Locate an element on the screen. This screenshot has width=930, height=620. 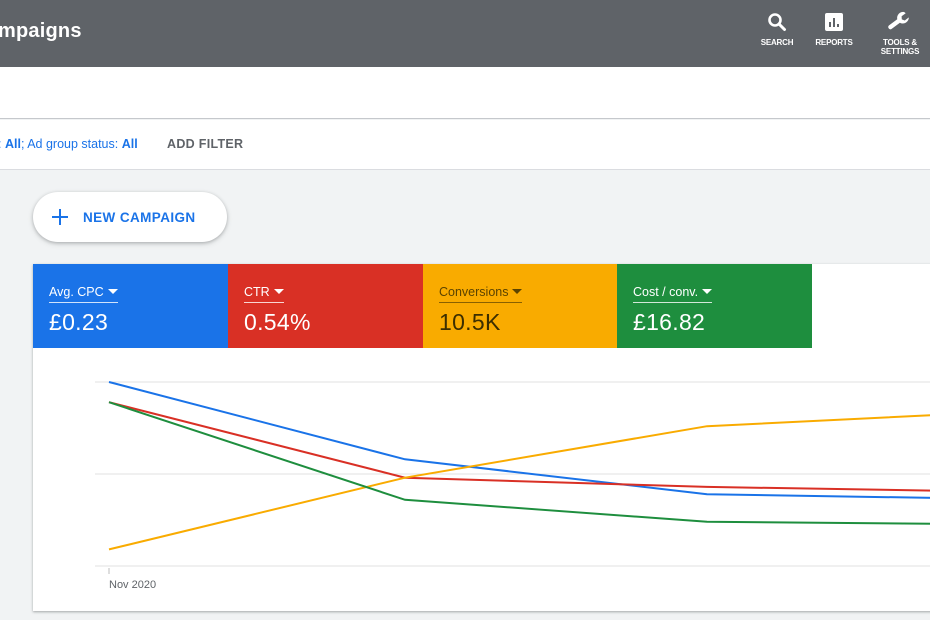
page-title: mpaigns is located at coordinates (41, 31).